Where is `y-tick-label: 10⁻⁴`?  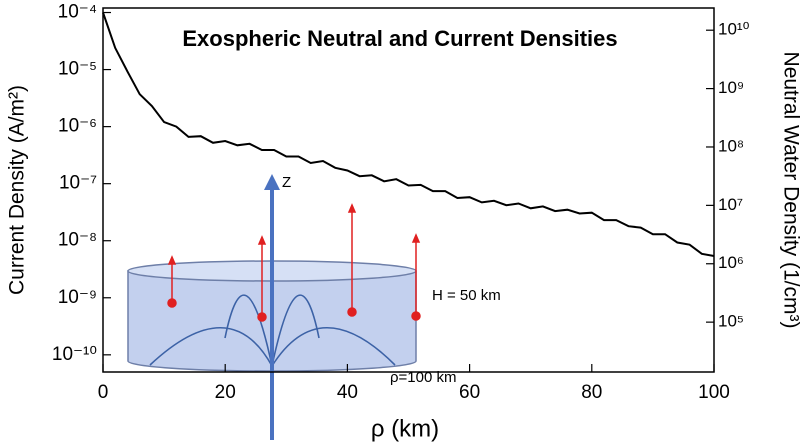
y-tick-label: 10⁻⁴ is located at coordinates (77, 12).